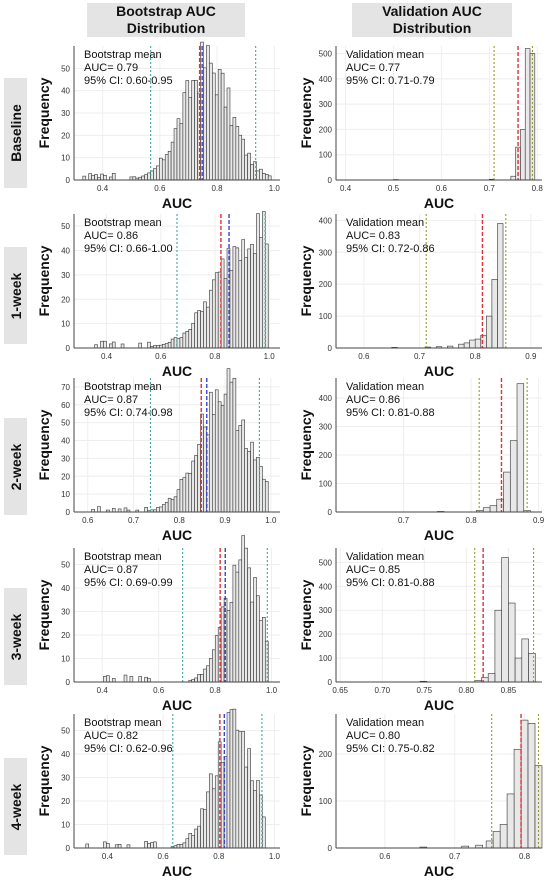 The image size is (550, 882). Describe the element at coordinates (65, 275) in the screenshot. I see `y-tick-label-3: 30` at that location.